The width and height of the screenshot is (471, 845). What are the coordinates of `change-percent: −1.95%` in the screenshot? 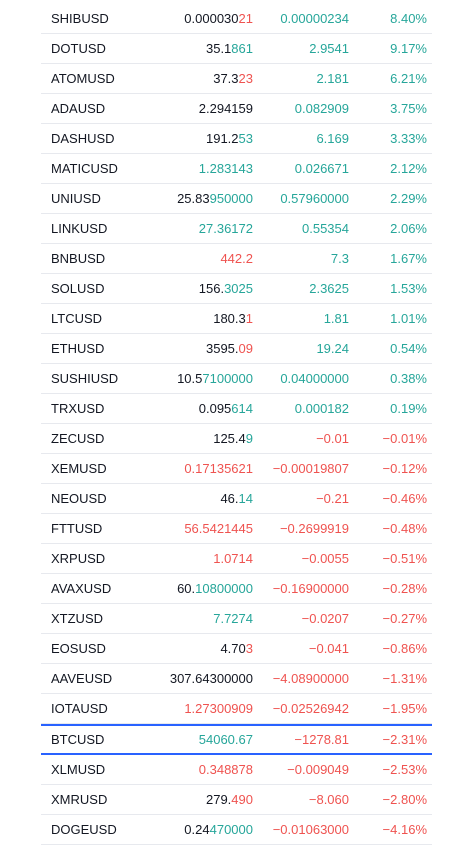 It's located at (404, 708).